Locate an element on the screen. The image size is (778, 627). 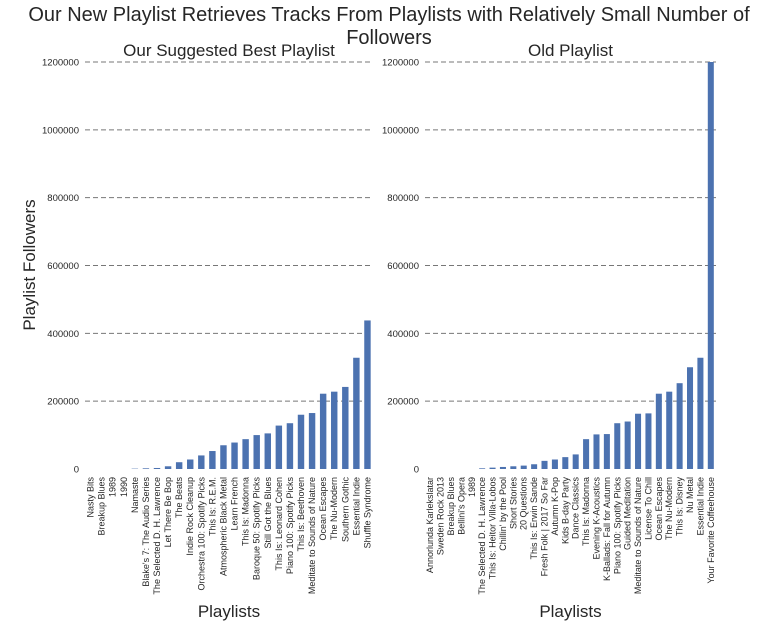
y-tick-label-suggested-1: 200000 is located at coordinates (63, 402).